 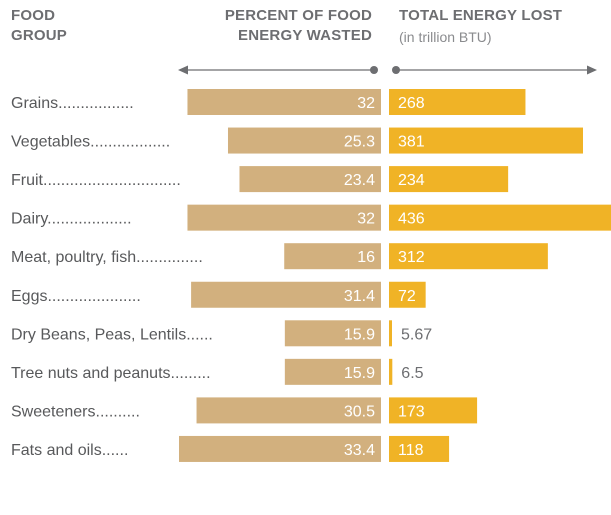 I want to click on energy-value-label: 6.5, so click(x=412, y=373).